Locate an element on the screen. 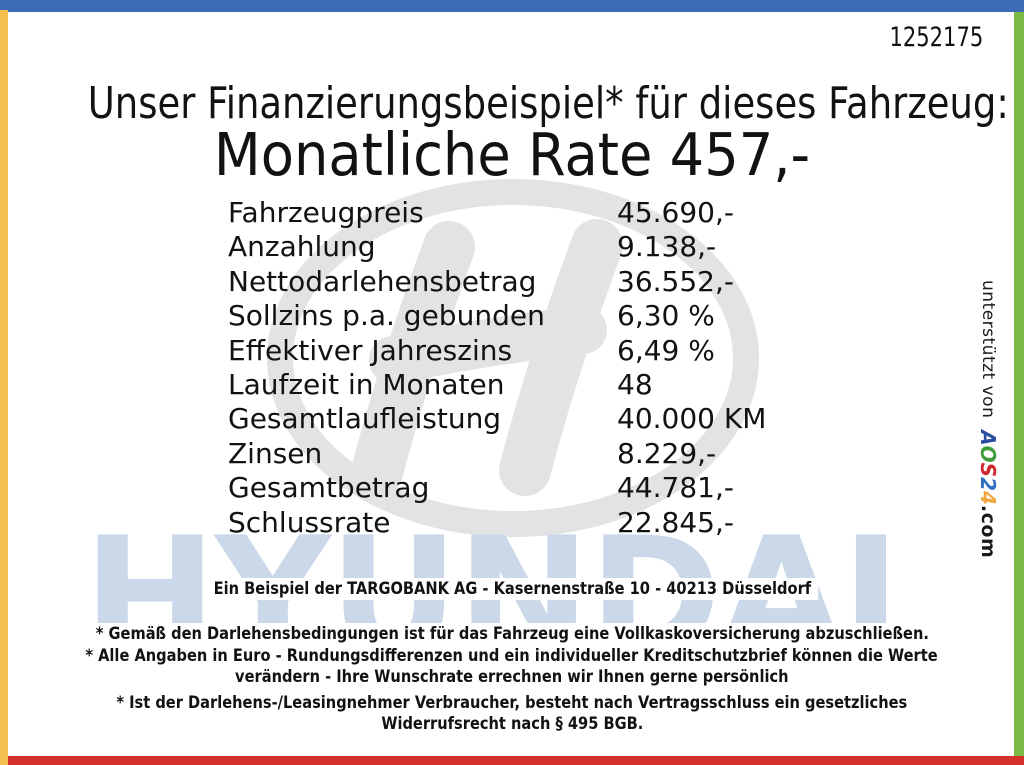  brand-letter: 4 is located at coordinates (988, 498).